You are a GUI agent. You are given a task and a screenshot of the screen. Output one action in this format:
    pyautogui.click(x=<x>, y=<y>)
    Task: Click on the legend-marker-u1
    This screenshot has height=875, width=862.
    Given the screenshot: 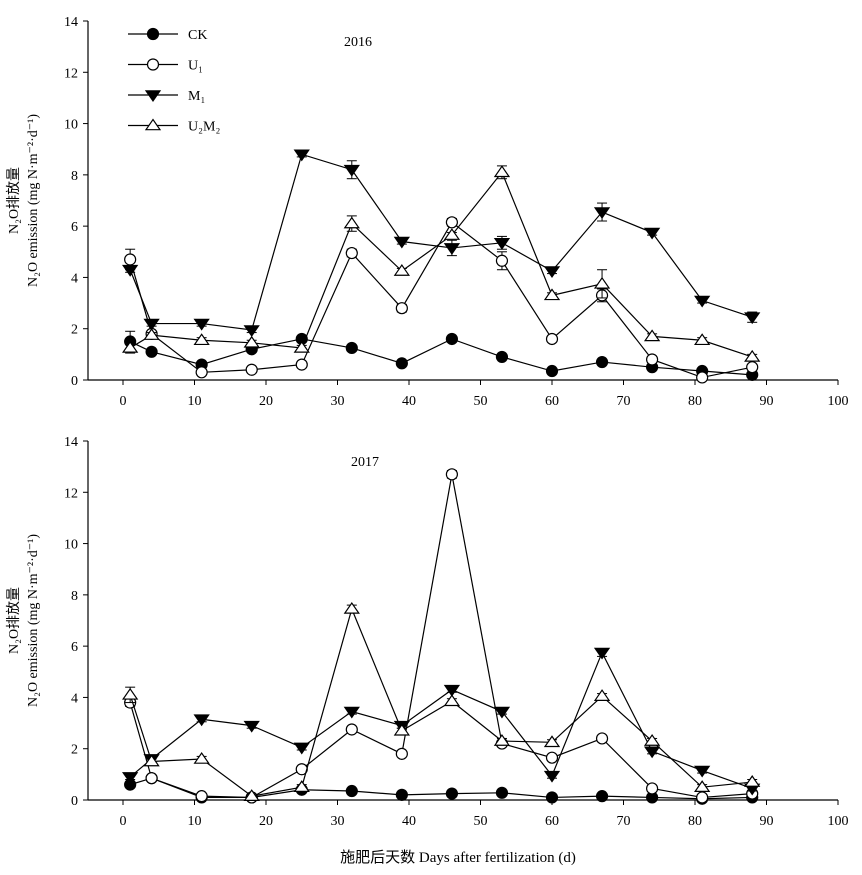 What is the action you would take?
    pyautogui.click(x=153, y=64)
    